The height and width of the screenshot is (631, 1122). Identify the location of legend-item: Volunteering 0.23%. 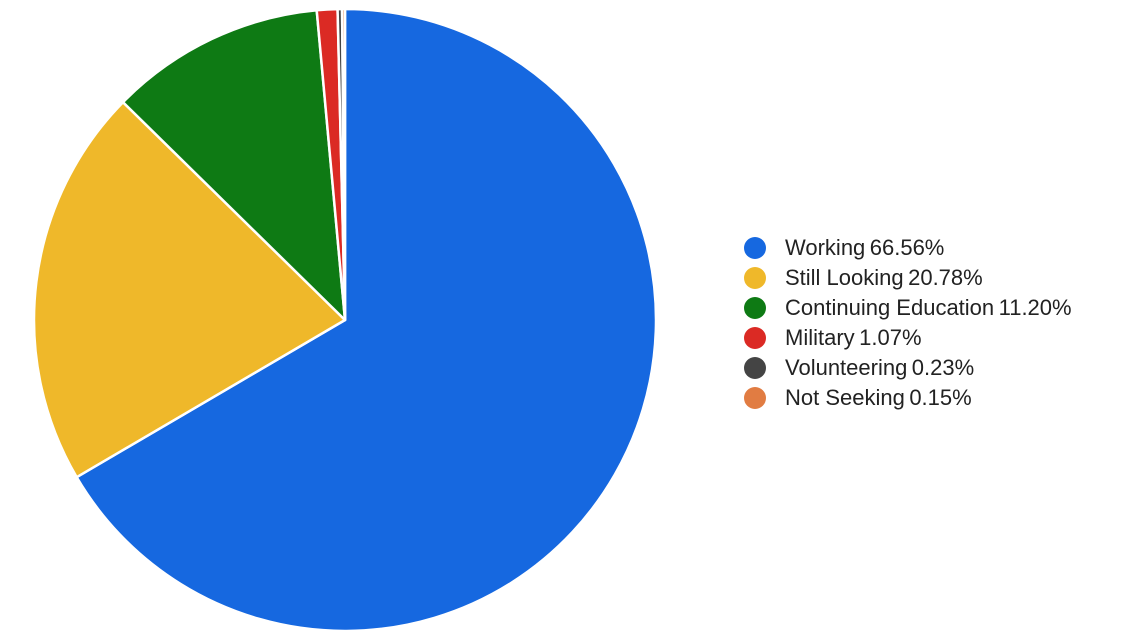
(908, 368).